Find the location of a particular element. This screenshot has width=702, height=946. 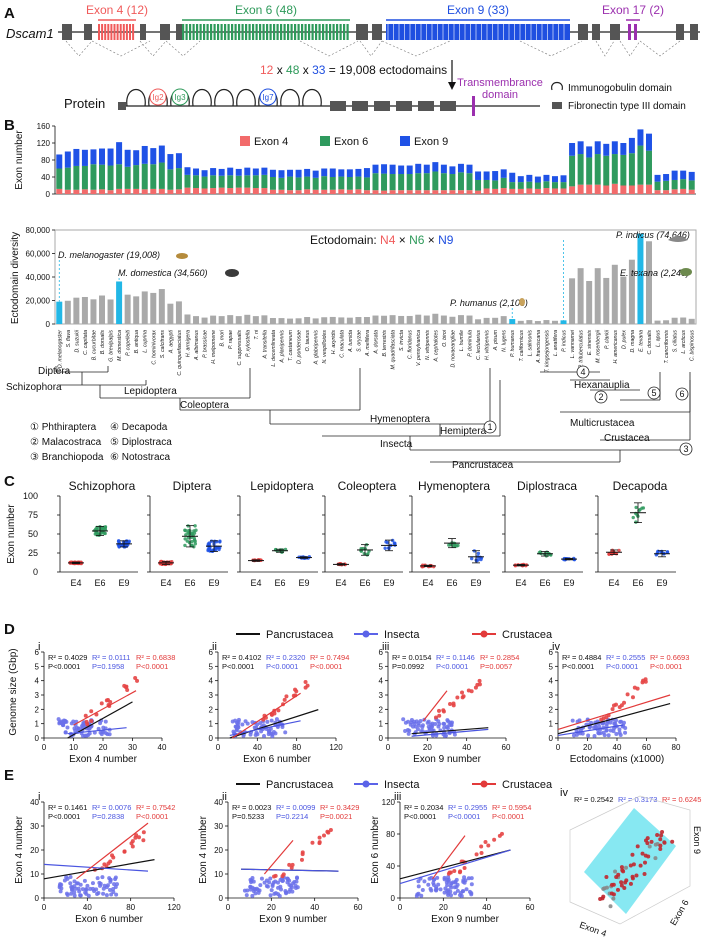

scatter-ytick: 10 is located at coordinates (218, 874).